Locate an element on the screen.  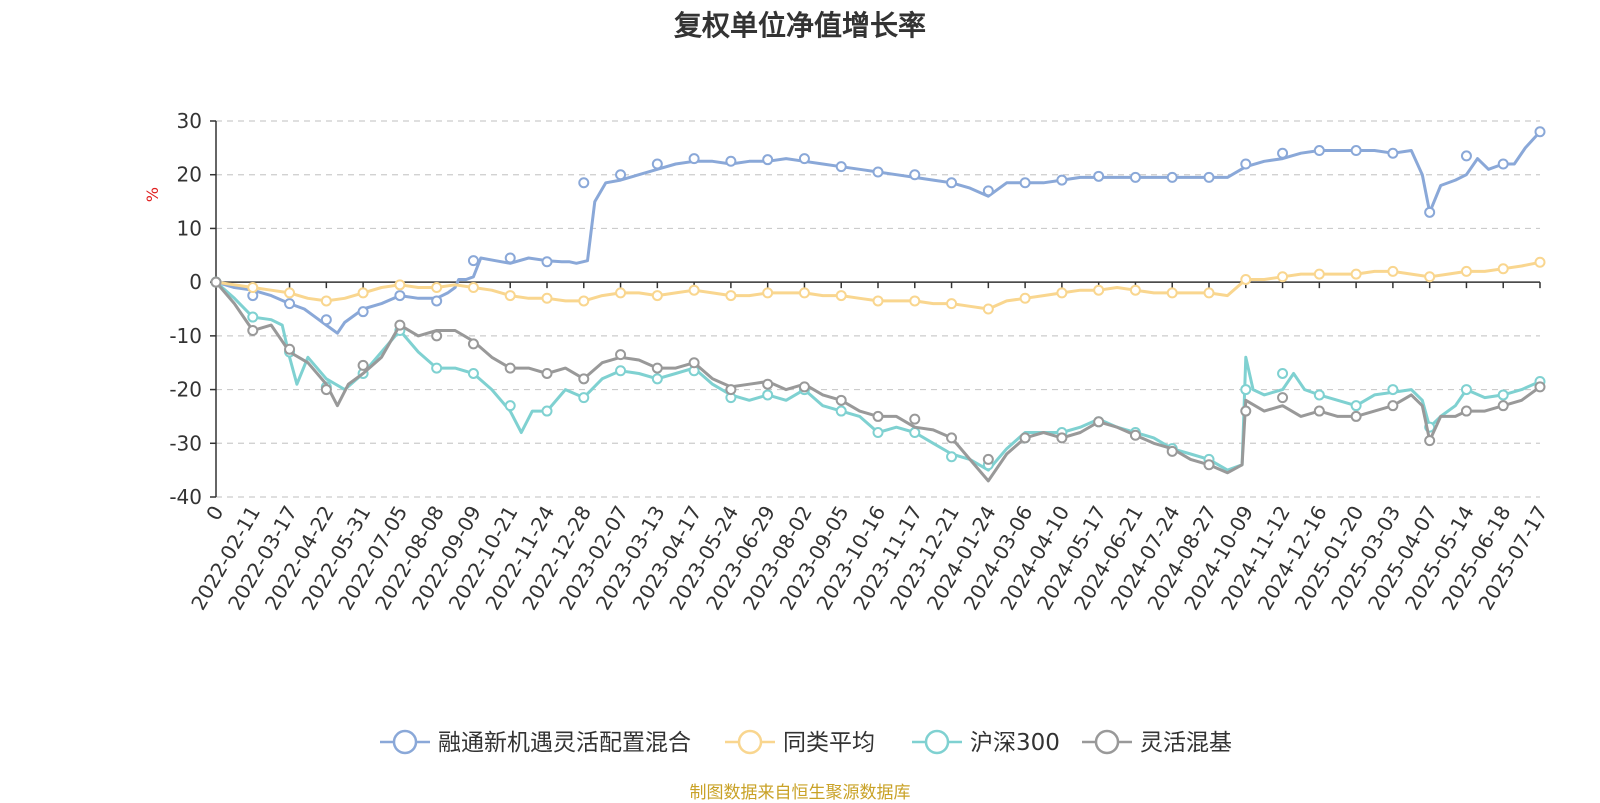
y-tick-label: 0 is located at coordinates (195, 282).